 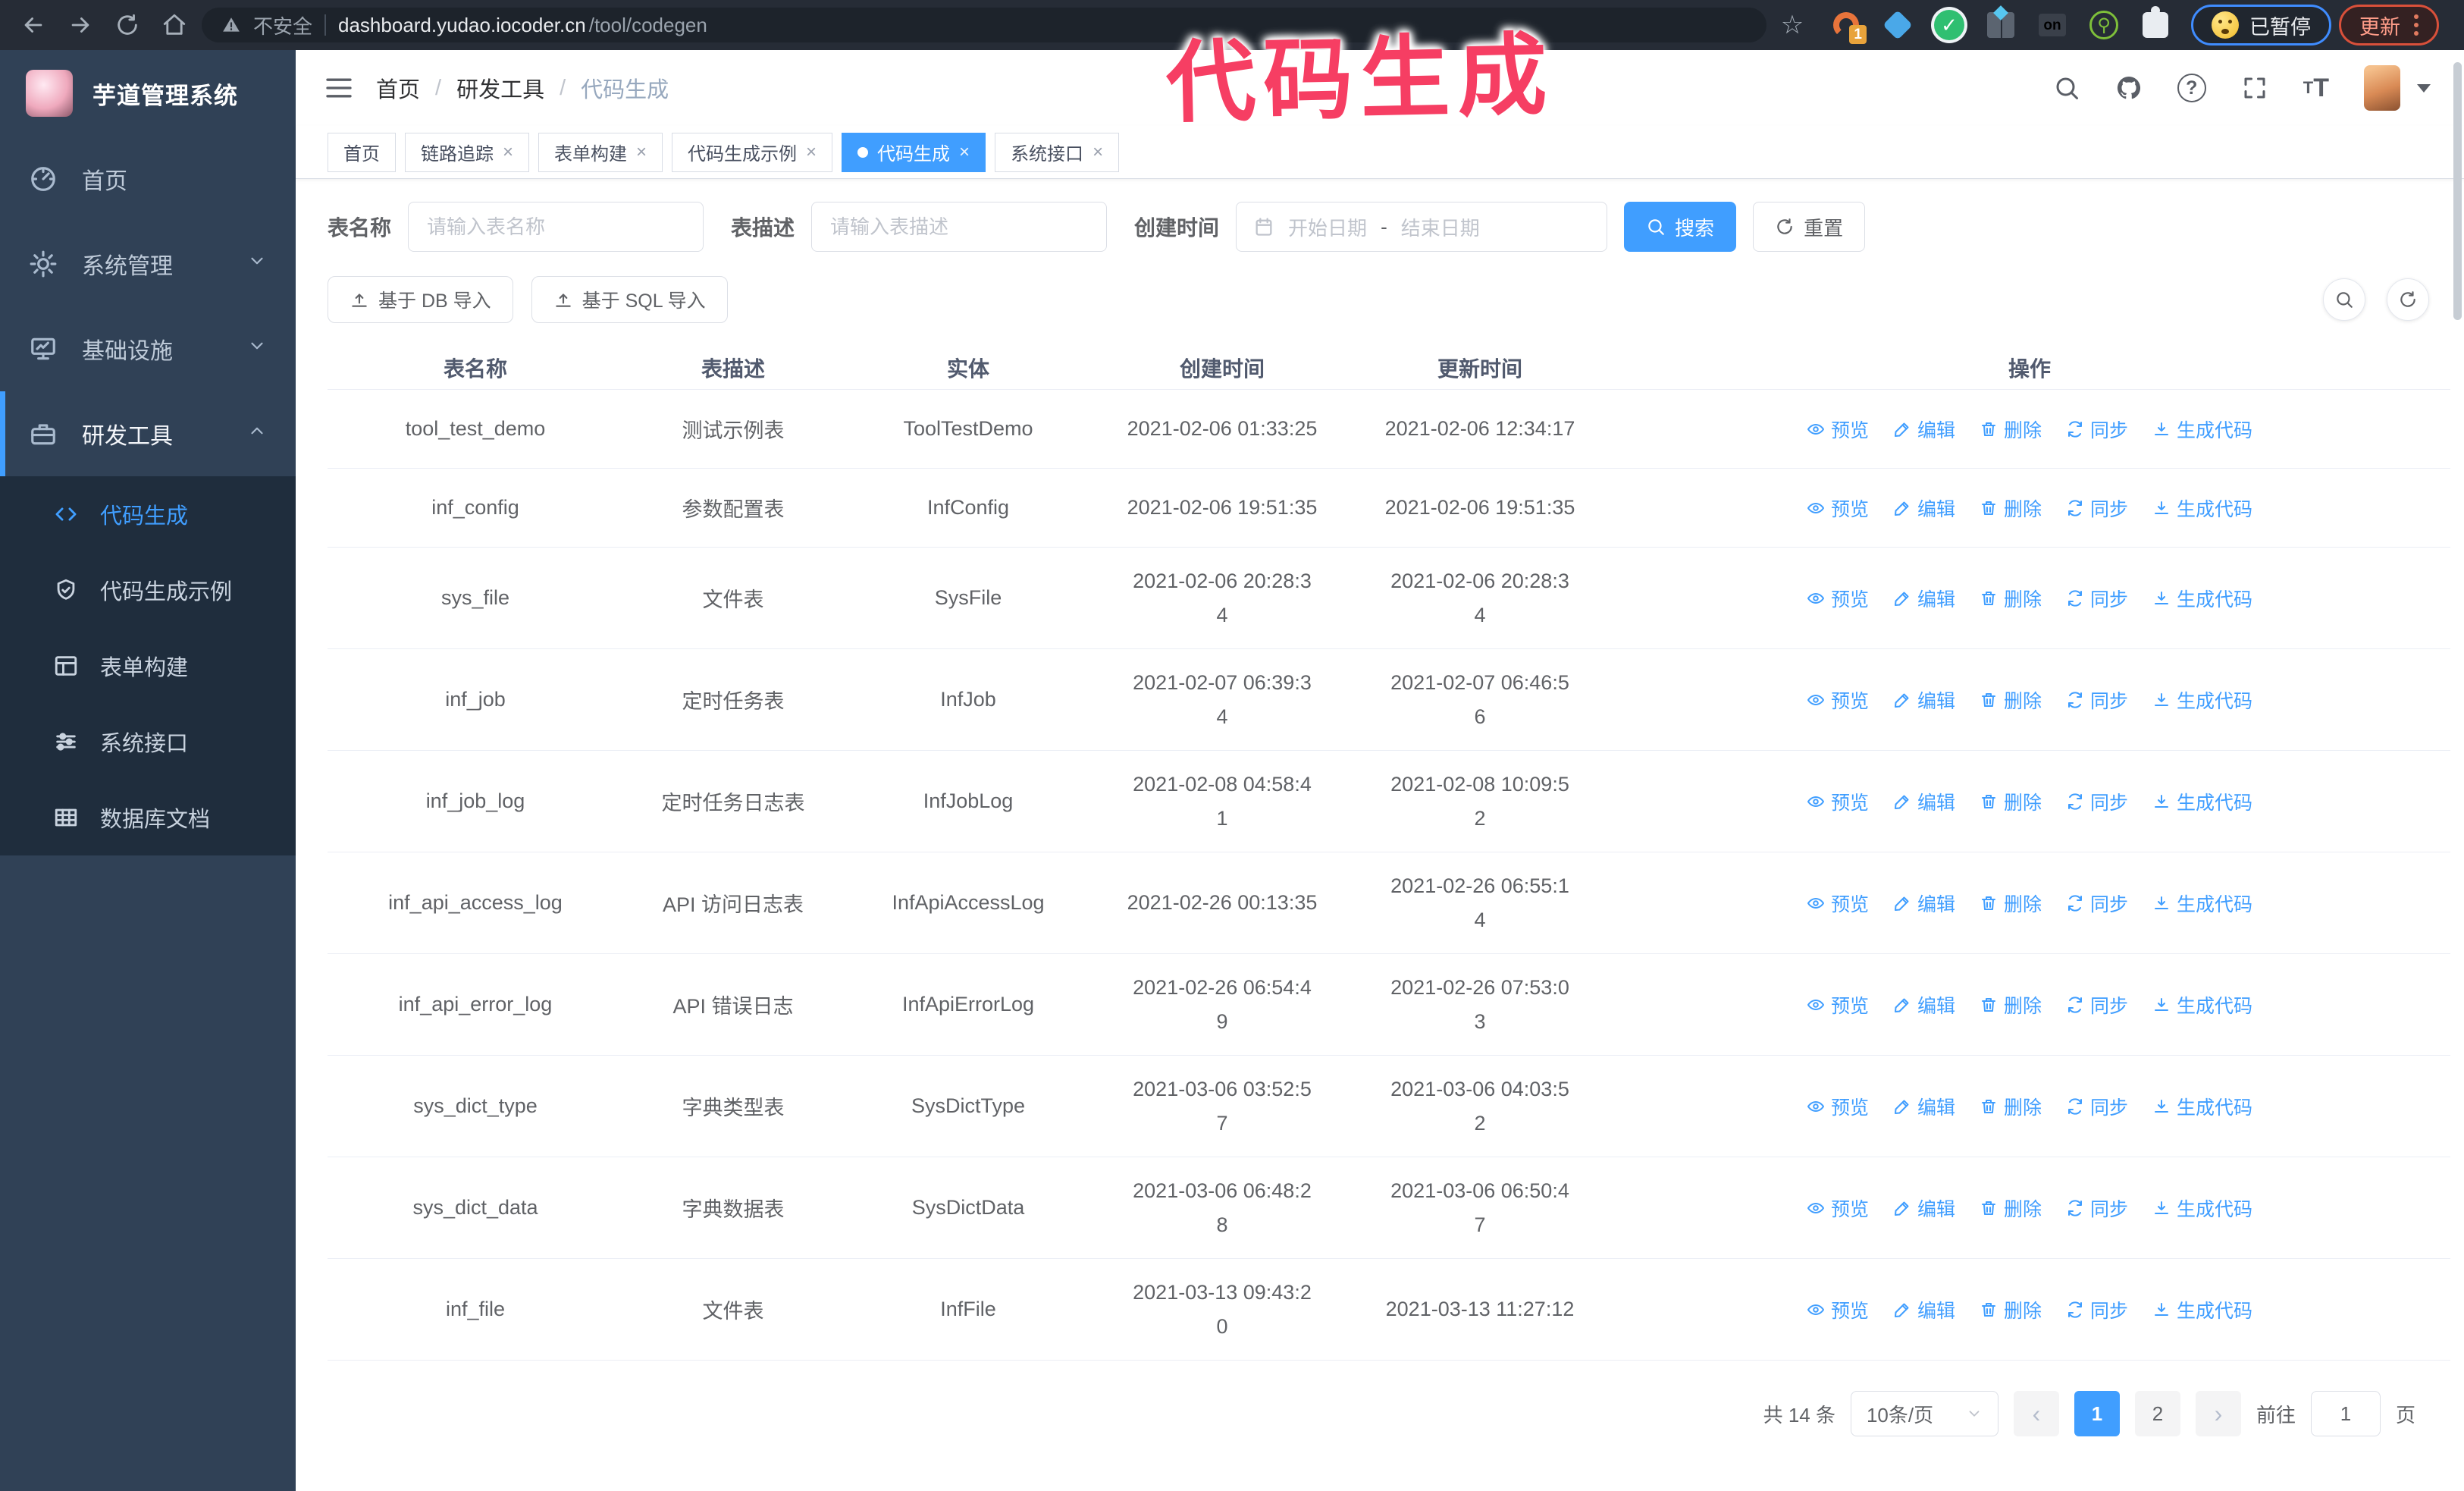 I want to click on page-size-select: 10条/页, so click(x=1924, y=1413).